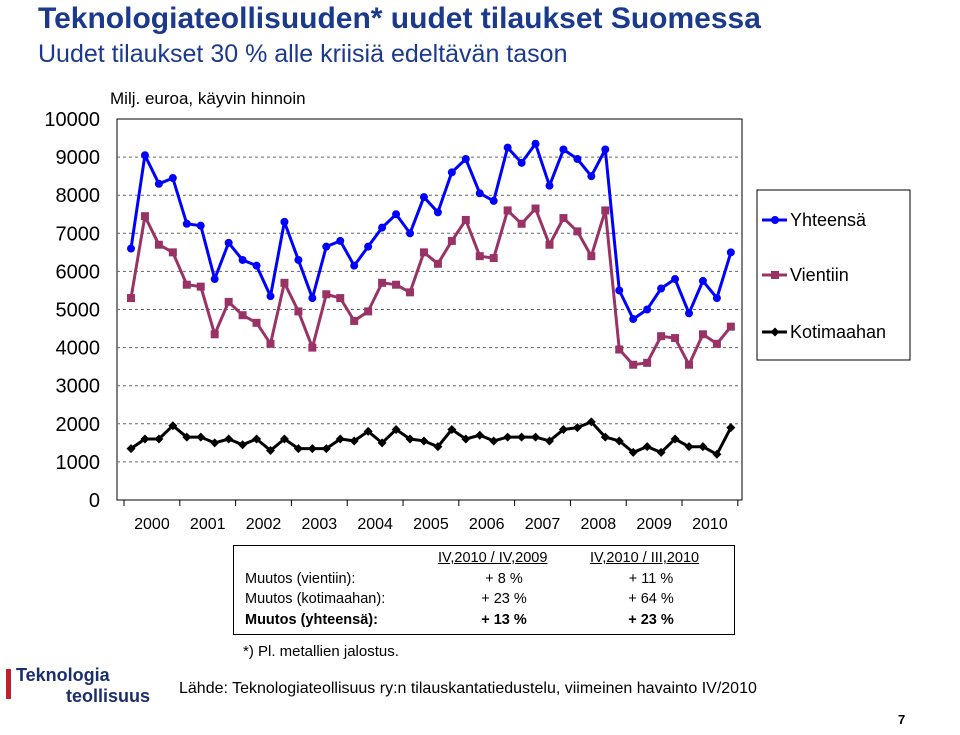  Describe the element at coordinates (838, 332) in the screenshot. I see `legend-label: Kotimaahan` at that location.